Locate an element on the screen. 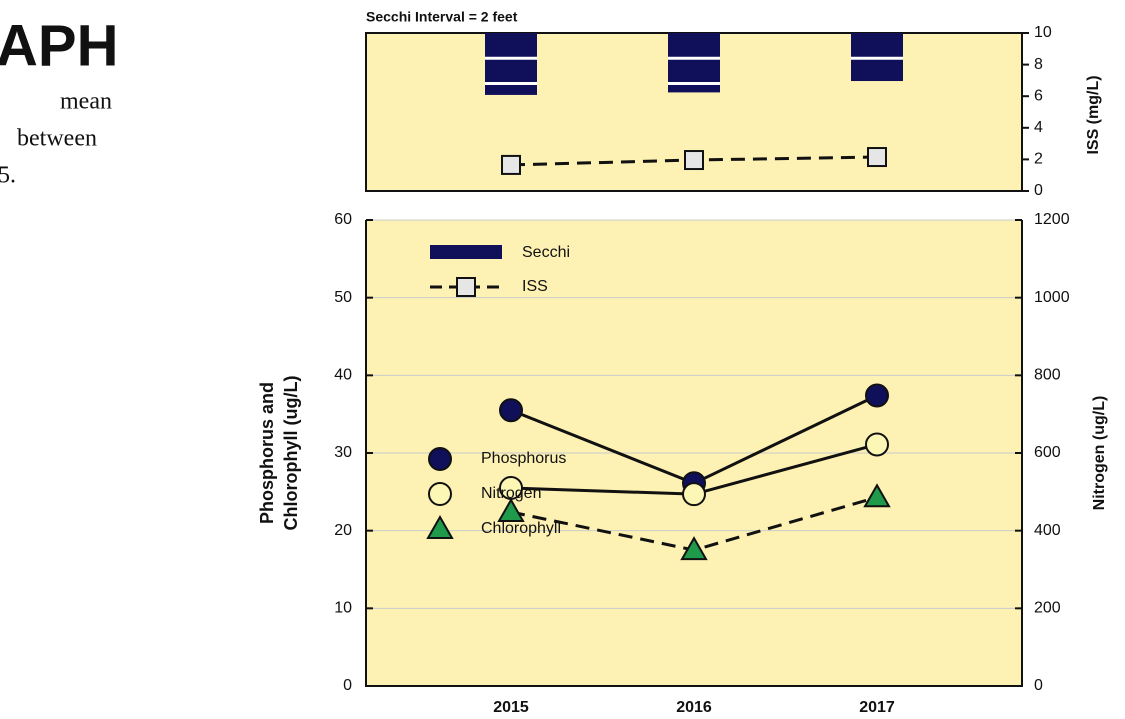 Image resolution: width=1125 pixels, height=719 pixels. y2-tick-label: 1200 is located at coordinates (1052, 219).